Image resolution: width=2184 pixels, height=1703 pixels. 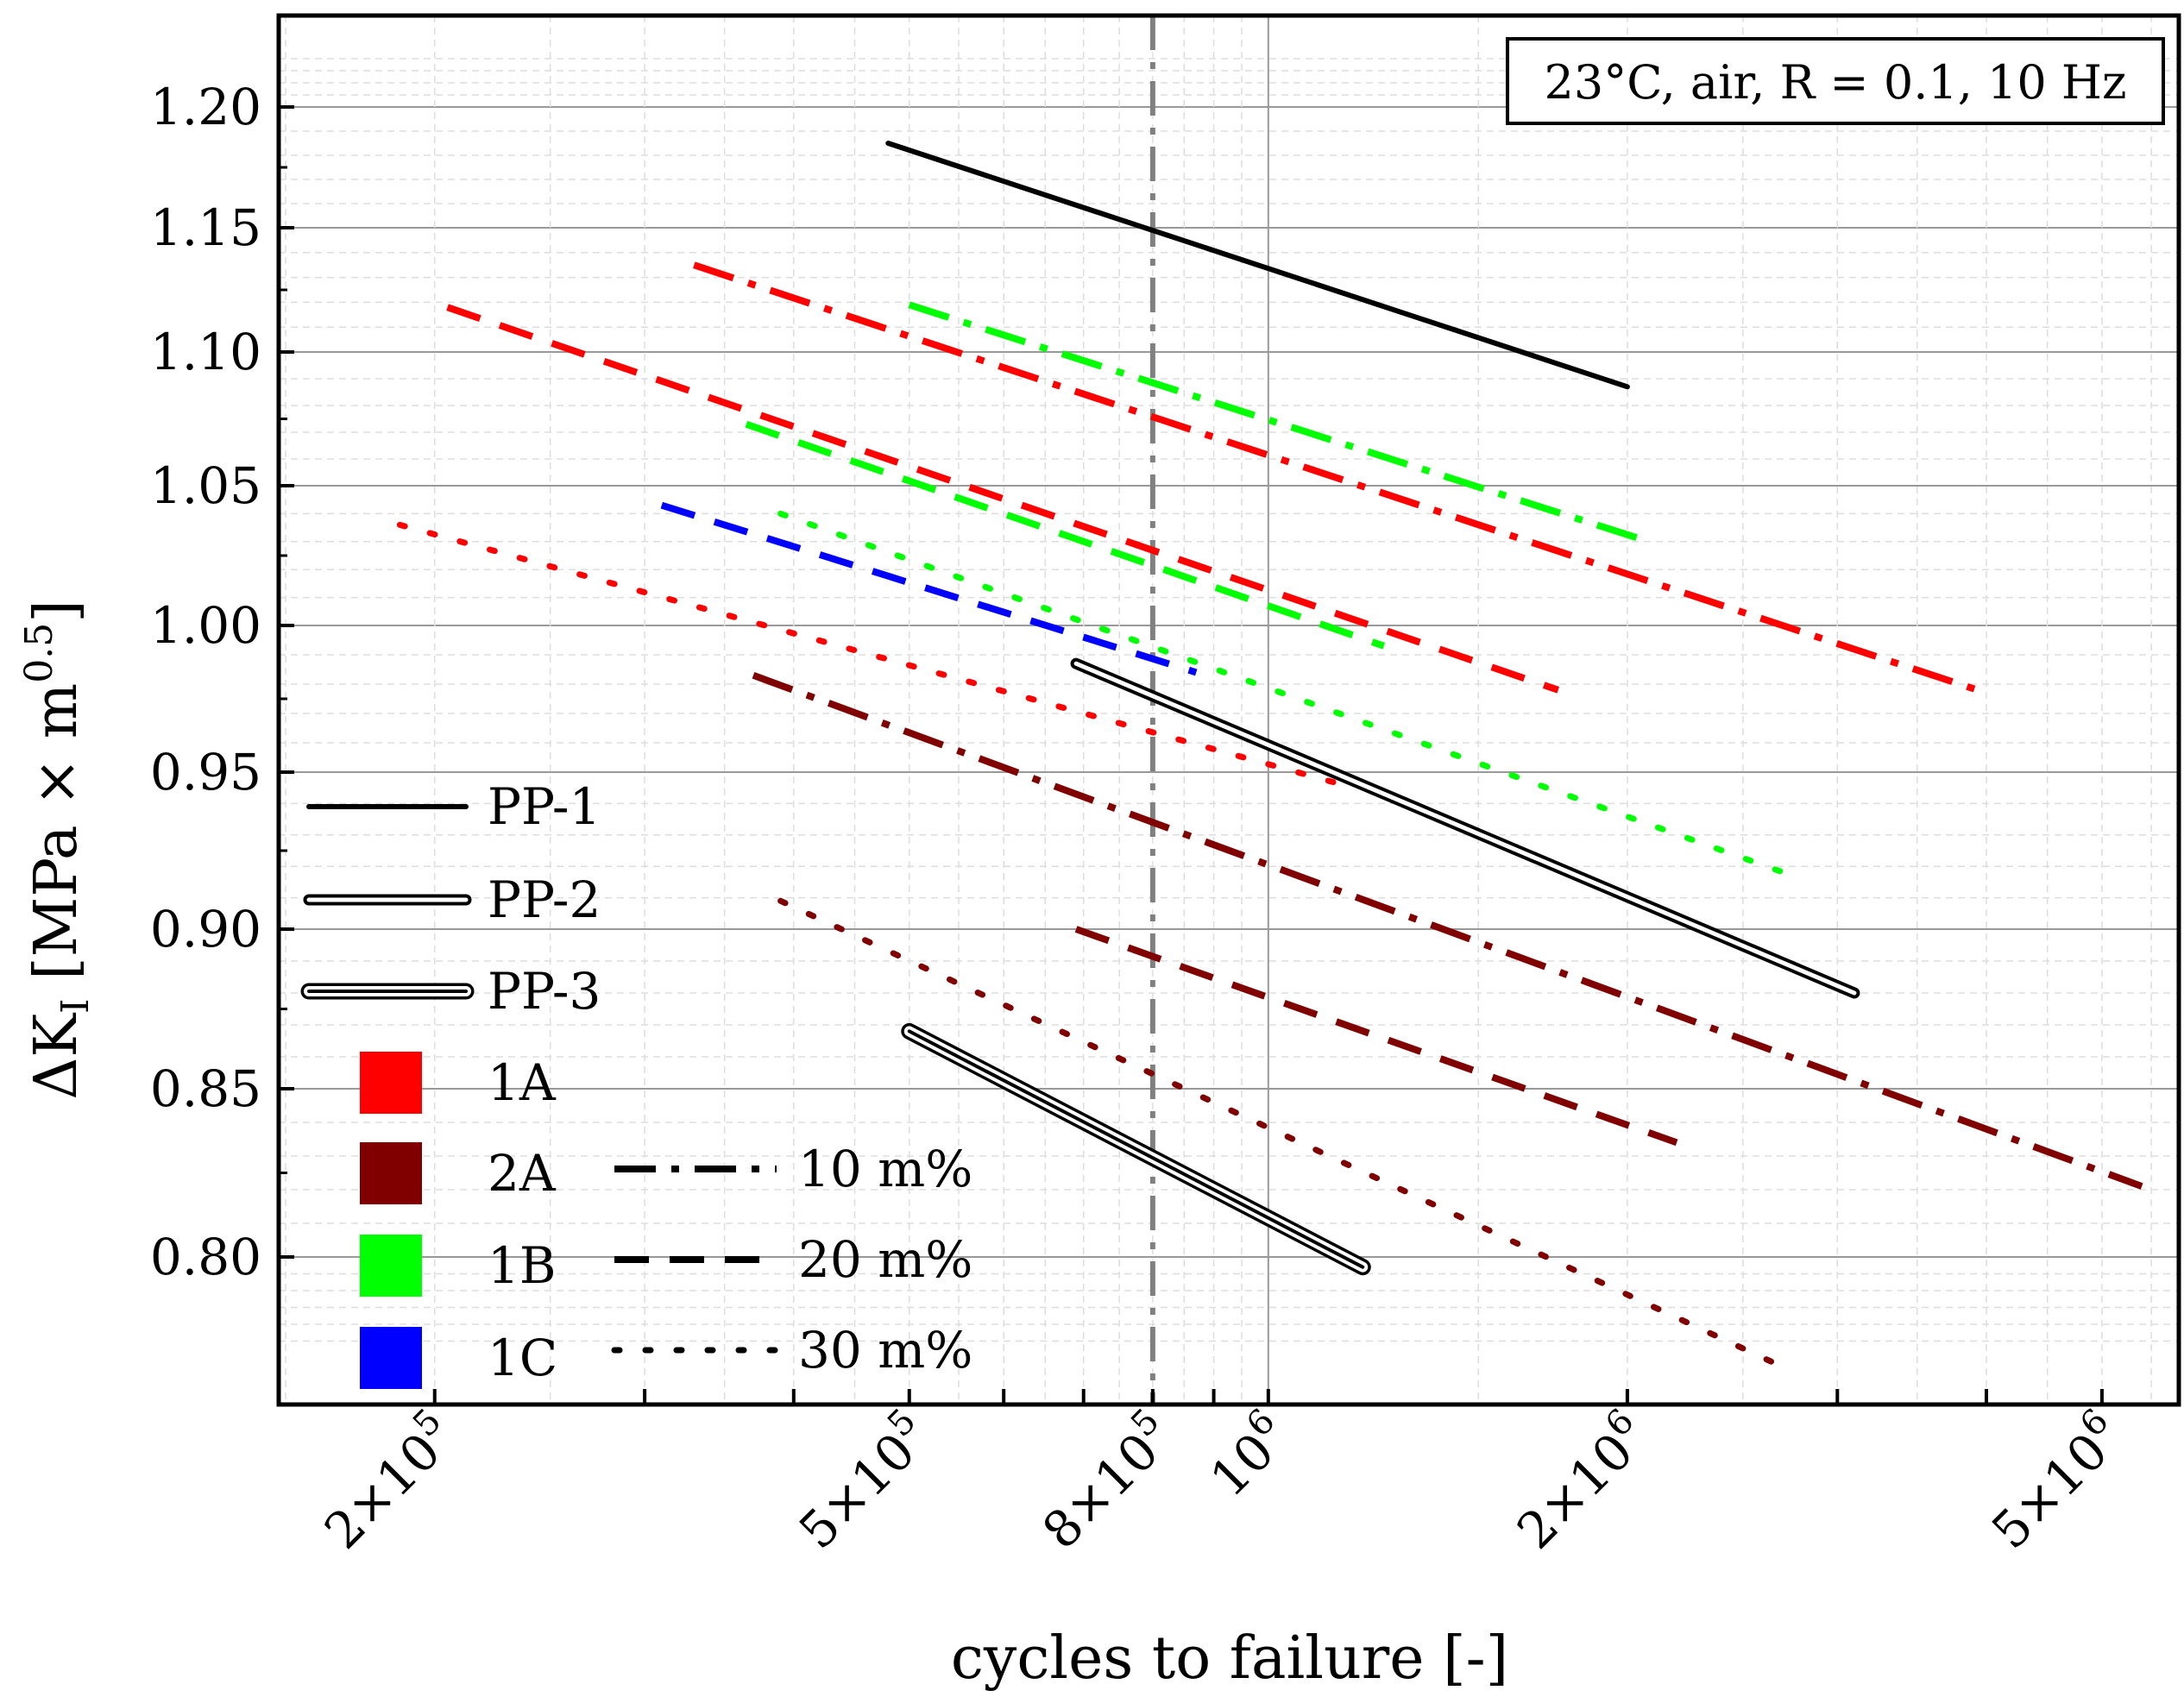 I want to click on y-tick-label: 0.85, so click(x=206, y=1089).